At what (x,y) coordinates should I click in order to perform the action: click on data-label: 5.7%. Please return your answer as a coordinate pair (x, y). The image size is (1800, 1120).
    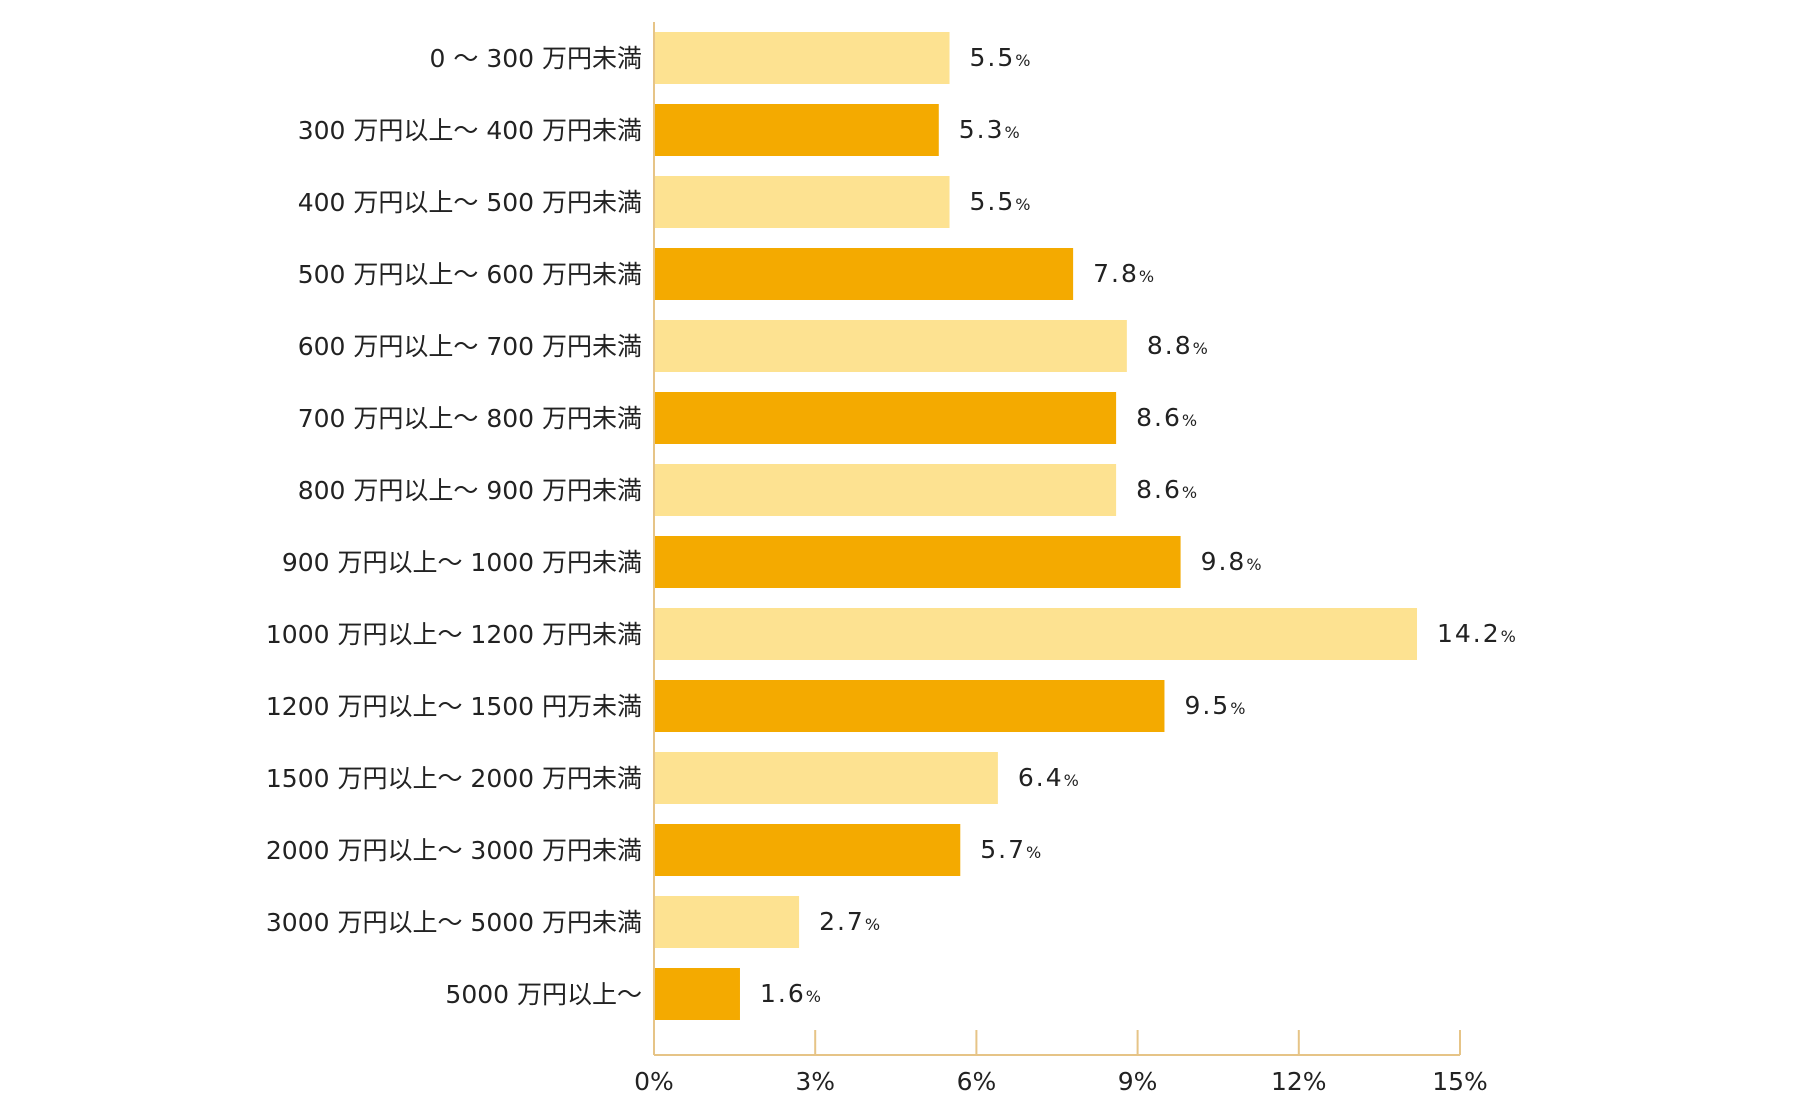
    Looking at the image, I should click on (1010, 849).